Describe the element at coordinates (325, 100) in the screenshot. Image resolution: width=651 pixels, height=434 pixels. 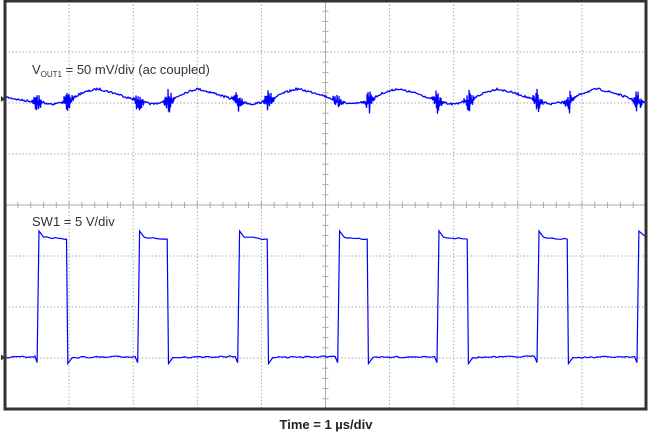
I see `vout1-trace` at that location.